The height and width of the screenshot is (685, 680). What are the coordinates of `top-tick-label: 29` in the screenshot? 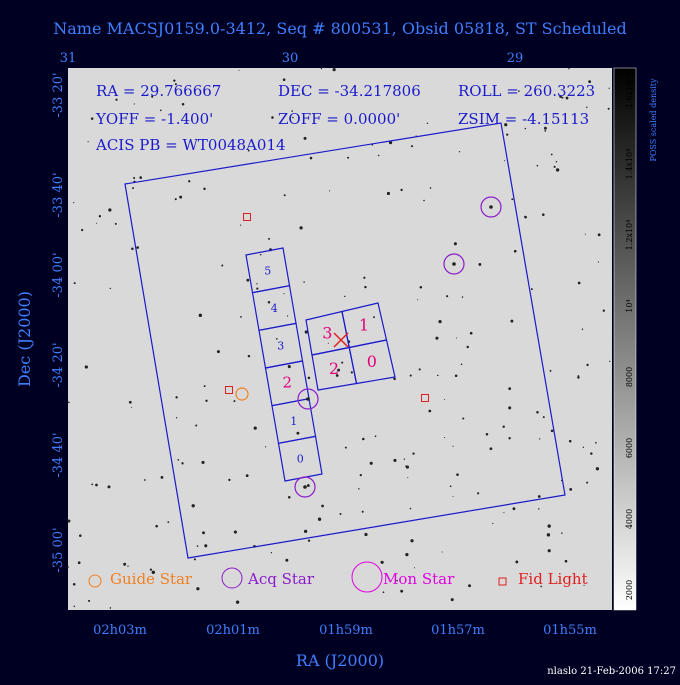 It's located at (515, 58).